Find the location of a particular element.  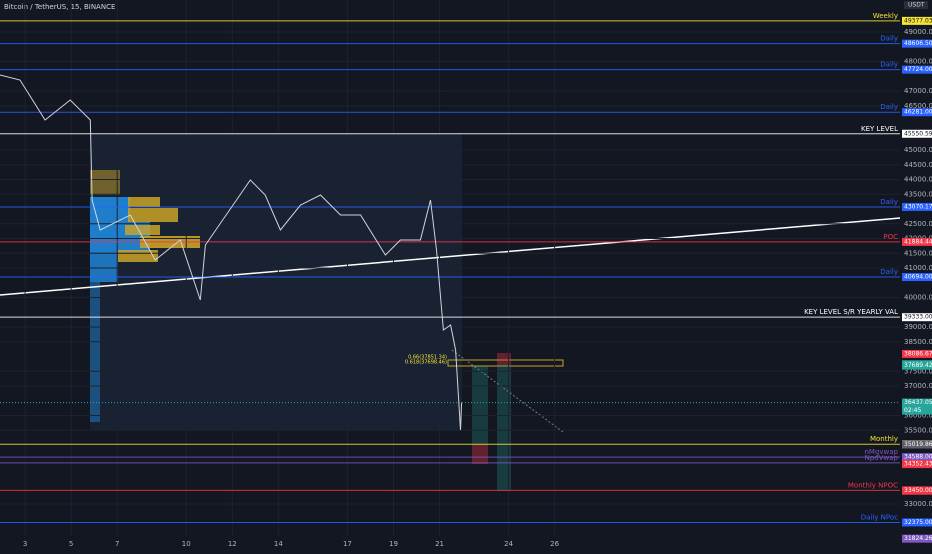

price-tag-label: 33450.00 is located at coordinates (918, 490).